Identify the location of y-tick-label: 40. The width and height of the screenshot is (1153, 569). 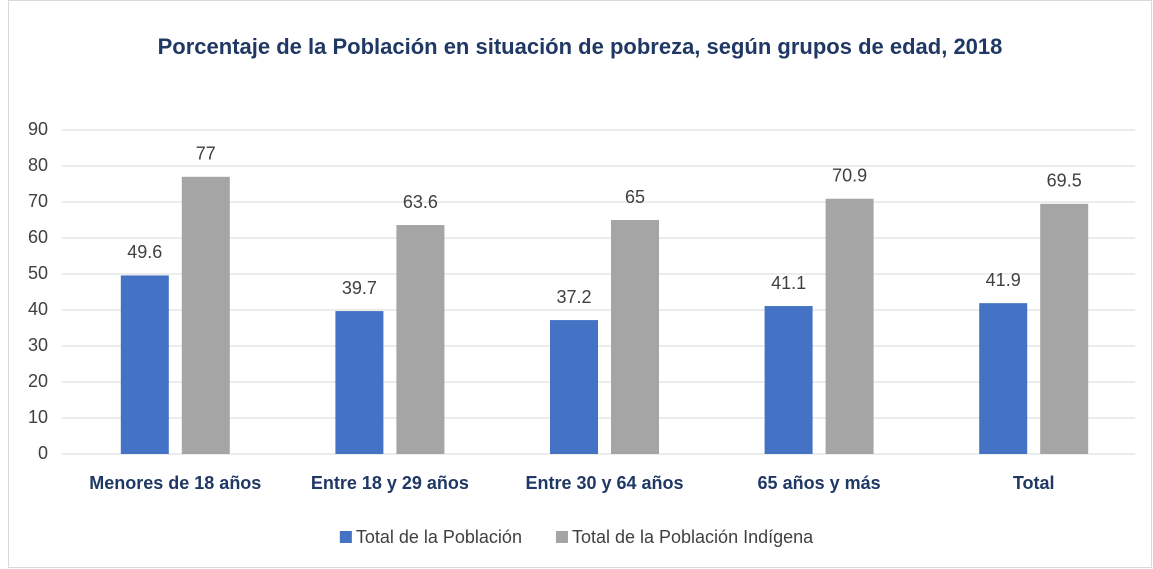
(38, 309).